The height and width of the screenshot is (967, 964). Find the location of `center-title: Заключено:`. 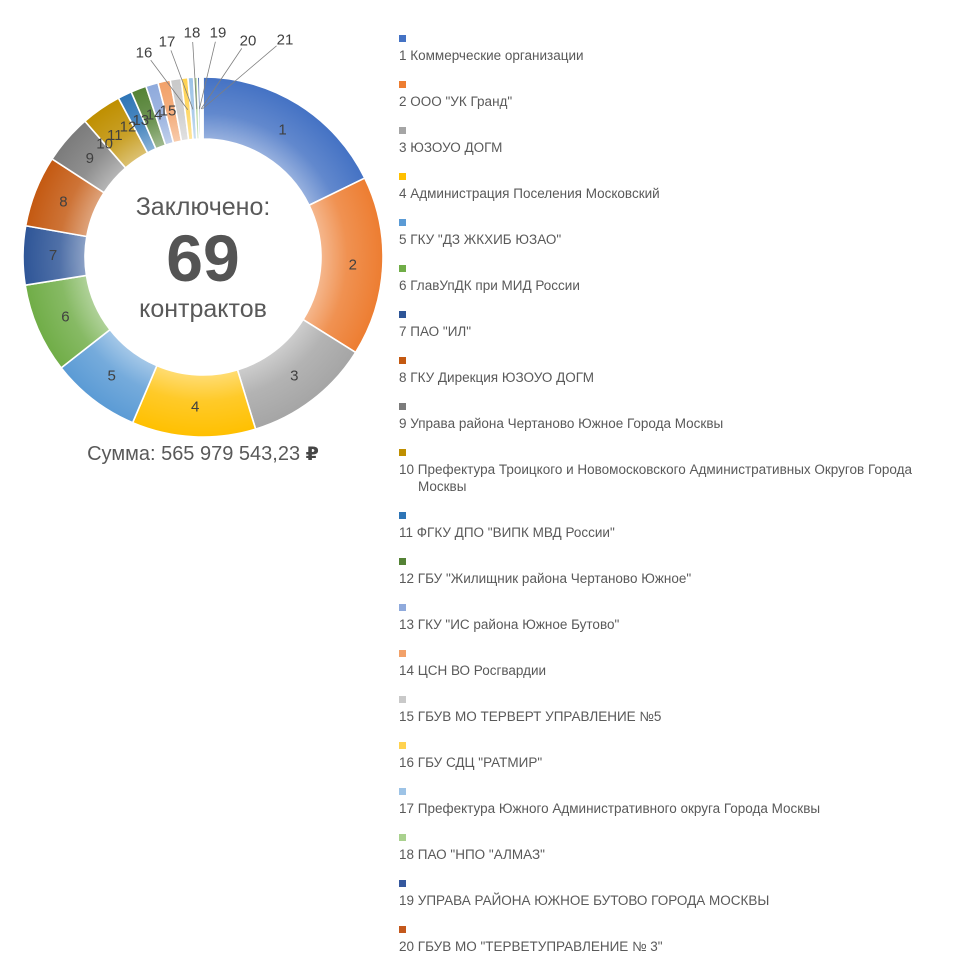

center-title: Заключено: is located at coordinates (203, 207).